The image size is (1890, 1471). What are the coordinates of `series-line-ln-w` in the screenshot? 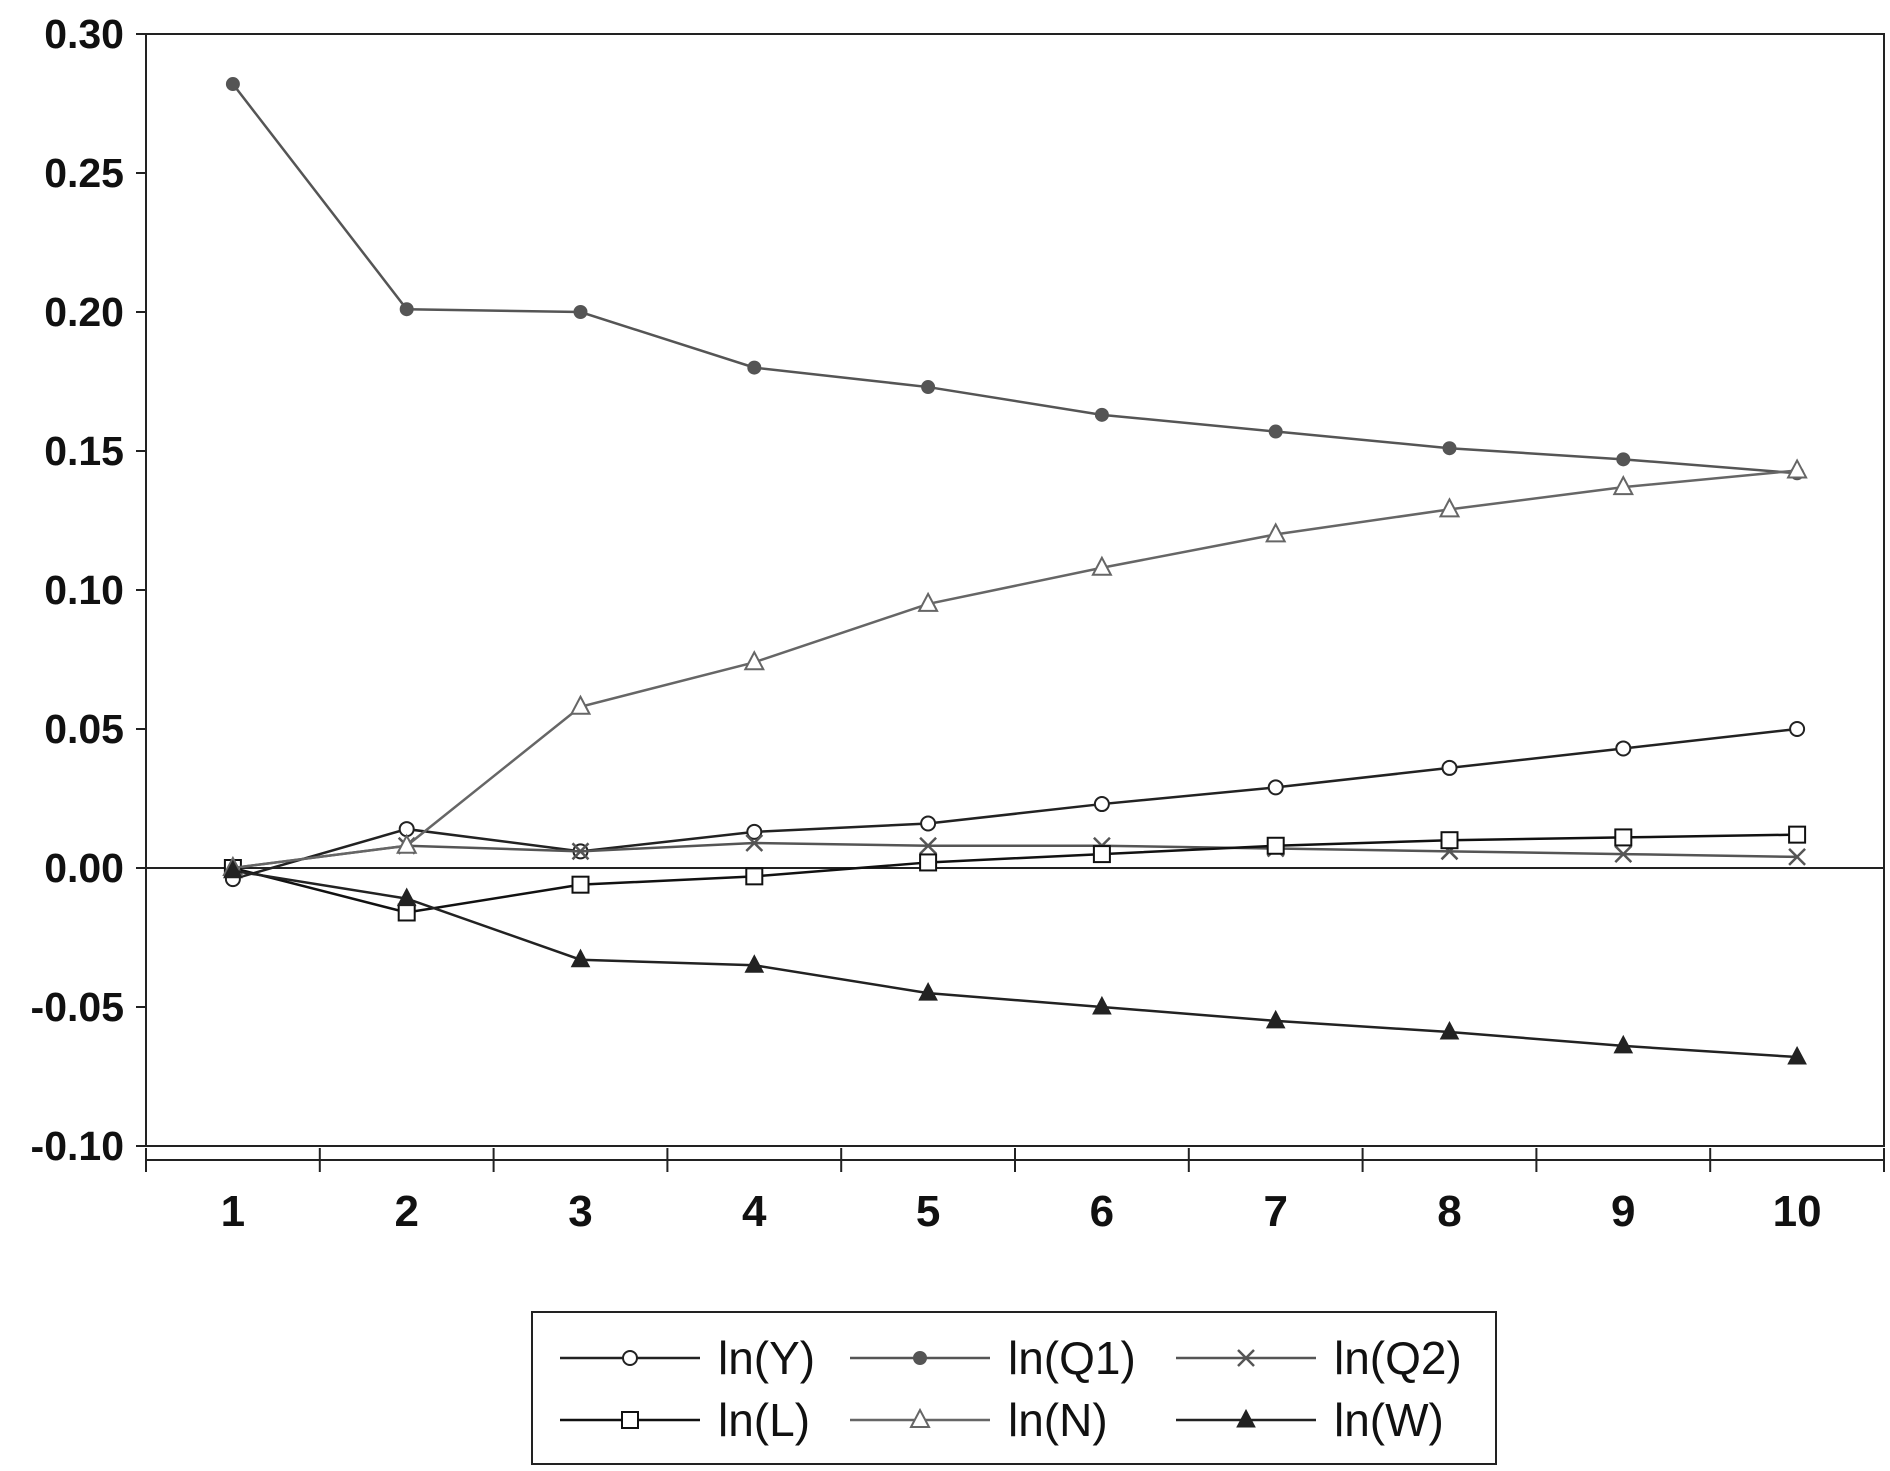 It's located at (1015, 964).